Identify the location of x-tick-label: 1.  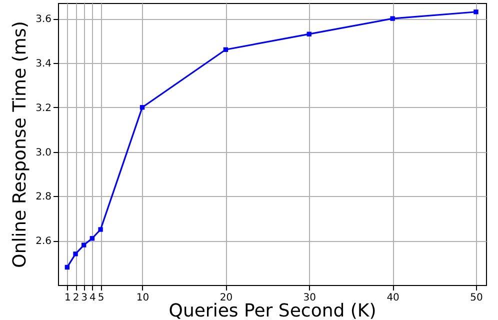
(67, 298).